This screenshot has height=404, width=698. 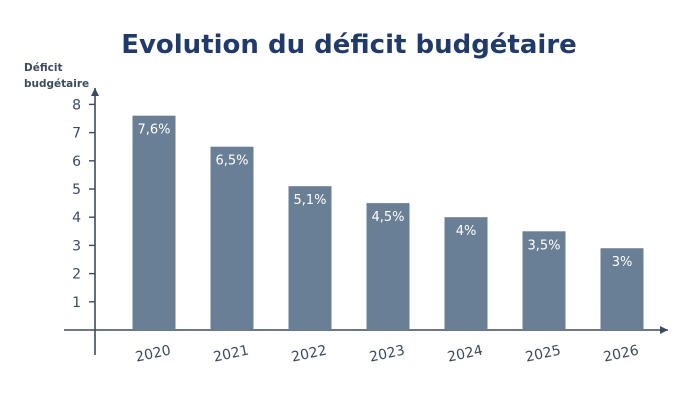 What do you see at coordinates (543, 354) in the screenshot?
I see `x-tick-label: 2025` at bounding box center [543, 354].